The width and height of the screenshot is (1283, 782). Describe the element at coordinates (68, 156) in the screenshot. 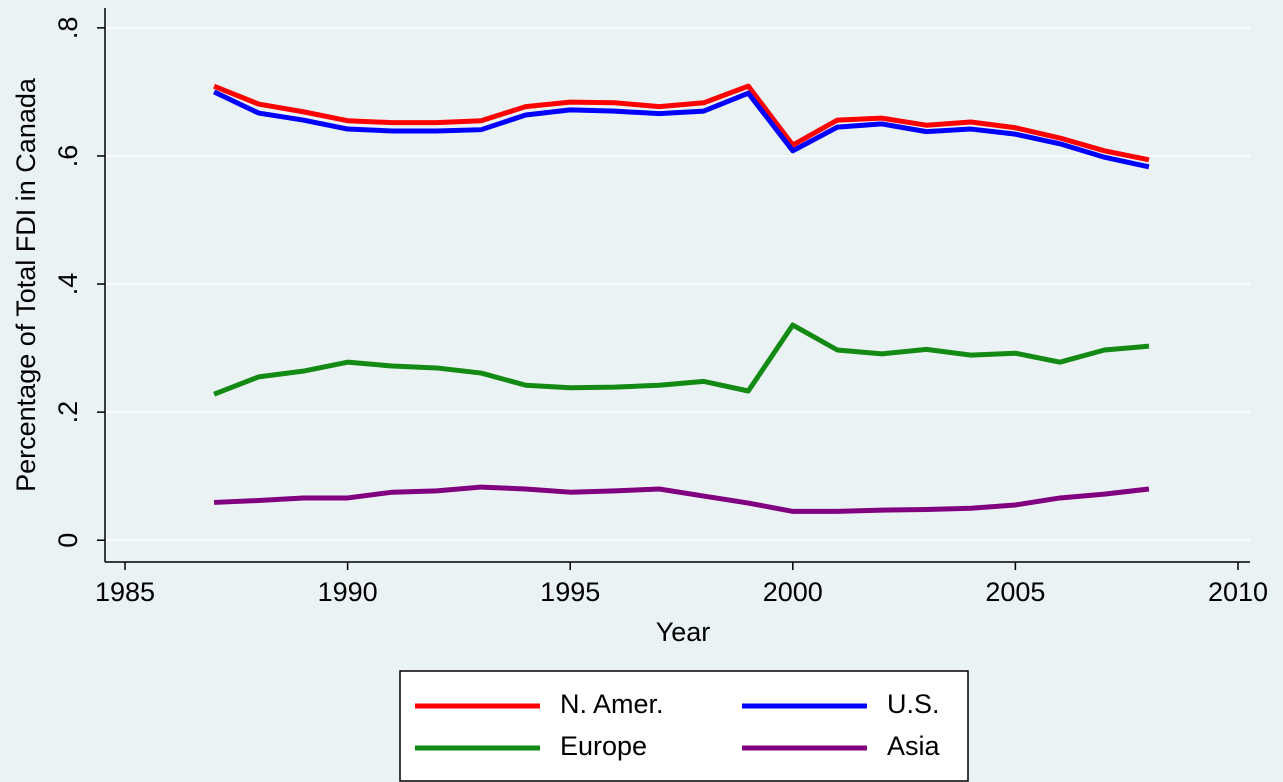

I see `y-tick-label: .6` at that location.